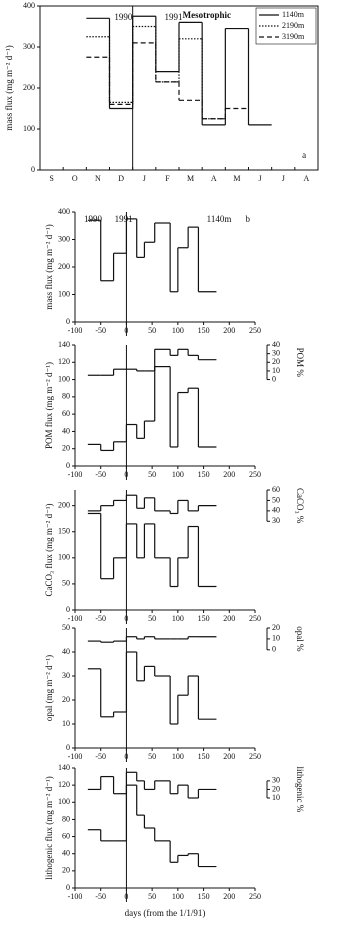  What do you see at coordinates (98, 178) in the screenshot?
I see `x-tick-label: N` at bounding box center [98, 178].